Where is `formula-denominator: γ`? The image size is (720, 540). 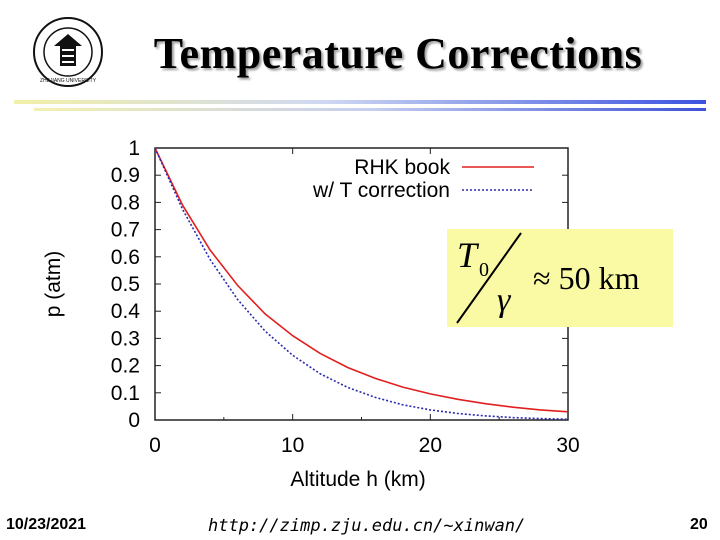
formula-denominator: γ is located at coordinates (504, 300).